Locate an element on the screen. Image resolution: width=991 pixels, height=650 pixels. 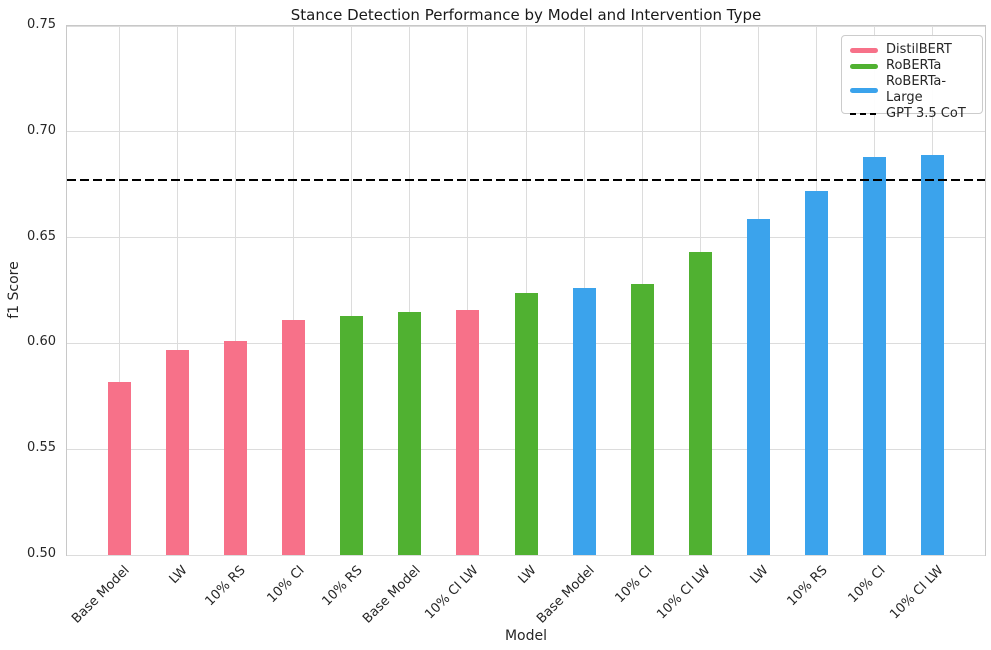
x-axis-label: Model is located at coordinates (526, 636).